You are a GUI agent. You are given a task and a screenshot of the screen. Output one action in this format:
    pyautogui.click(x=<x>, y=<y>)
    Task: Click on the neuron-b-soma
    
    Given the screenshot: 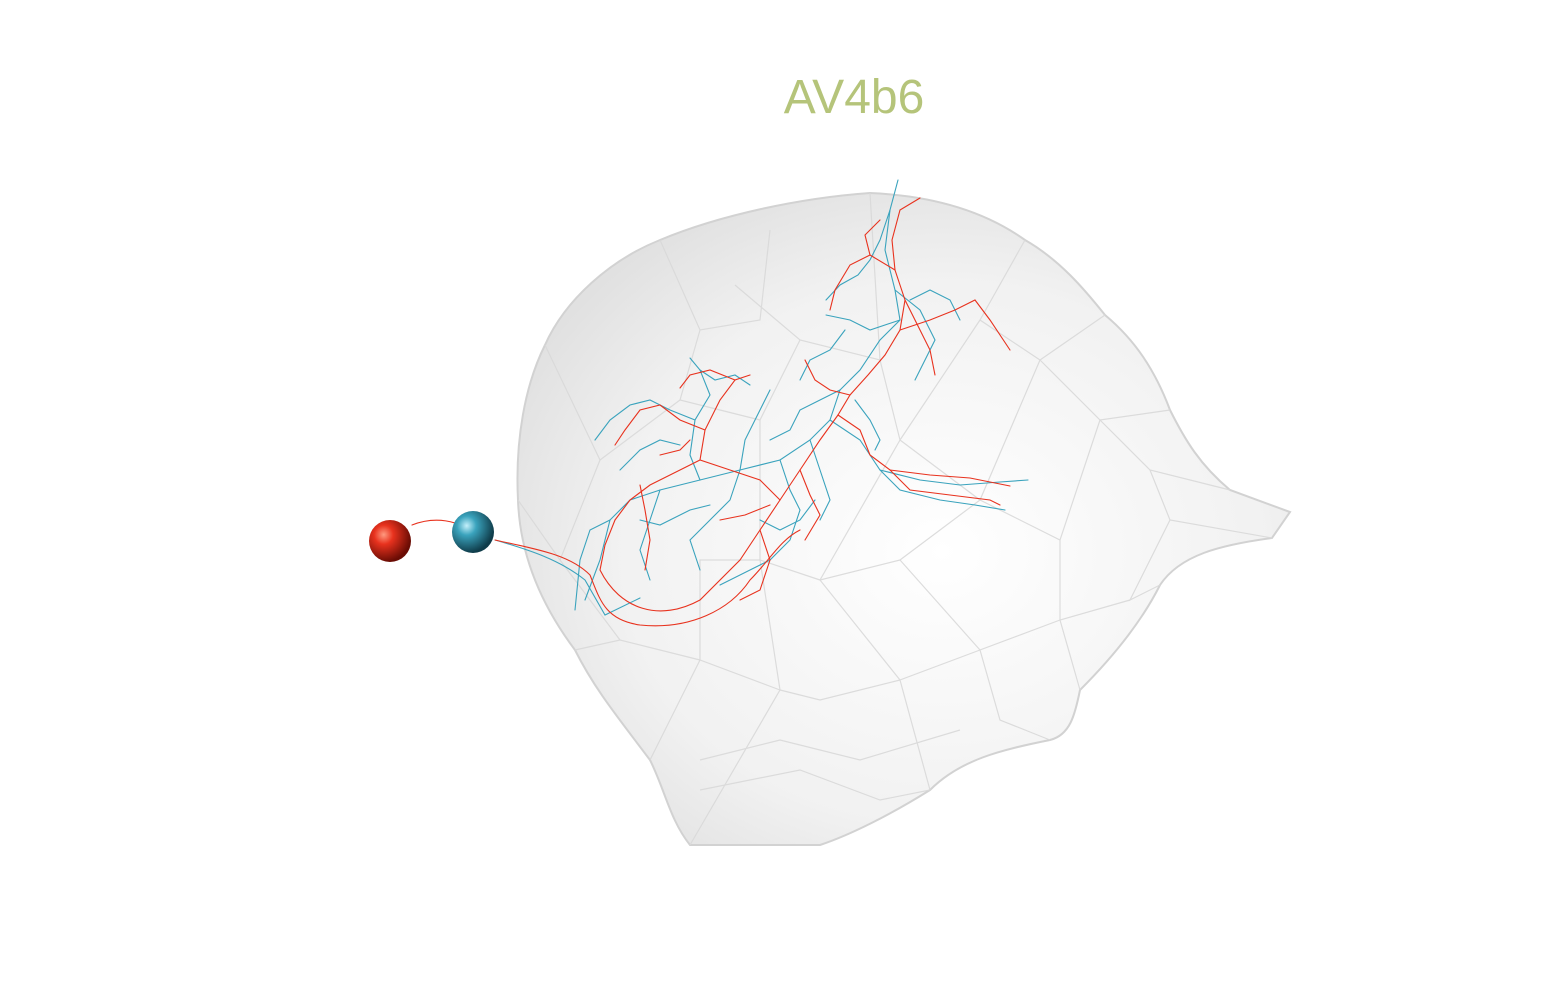 What is the action you would take?
    pyautogui.click(x=473, y=532)
    